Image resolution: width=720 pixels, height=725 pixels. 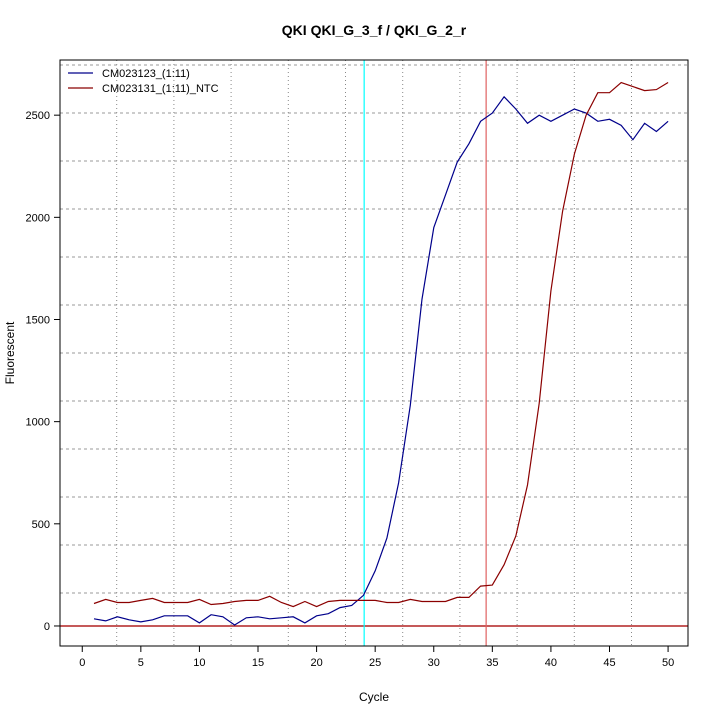 What do you see at coordinates (82, 663) in the screenshot?
I see `x-tick-label: 0` at bounding box center [82, 663].